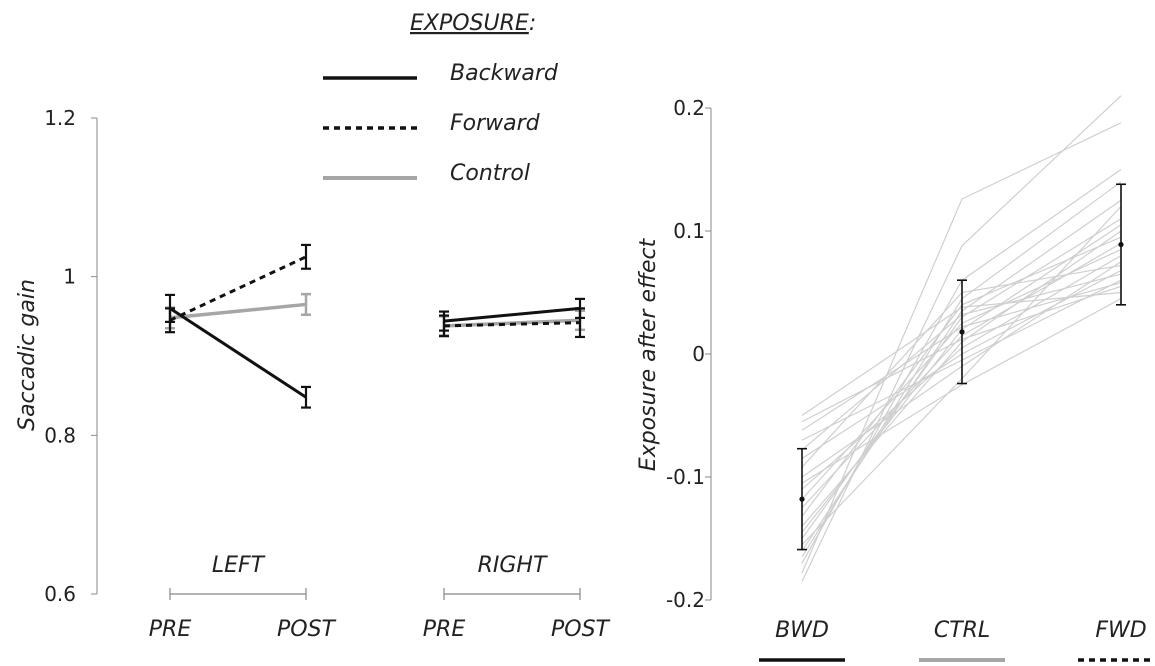 This screenshot has height=666, width=1155. I want to click on individual-line, so click(961, 391).